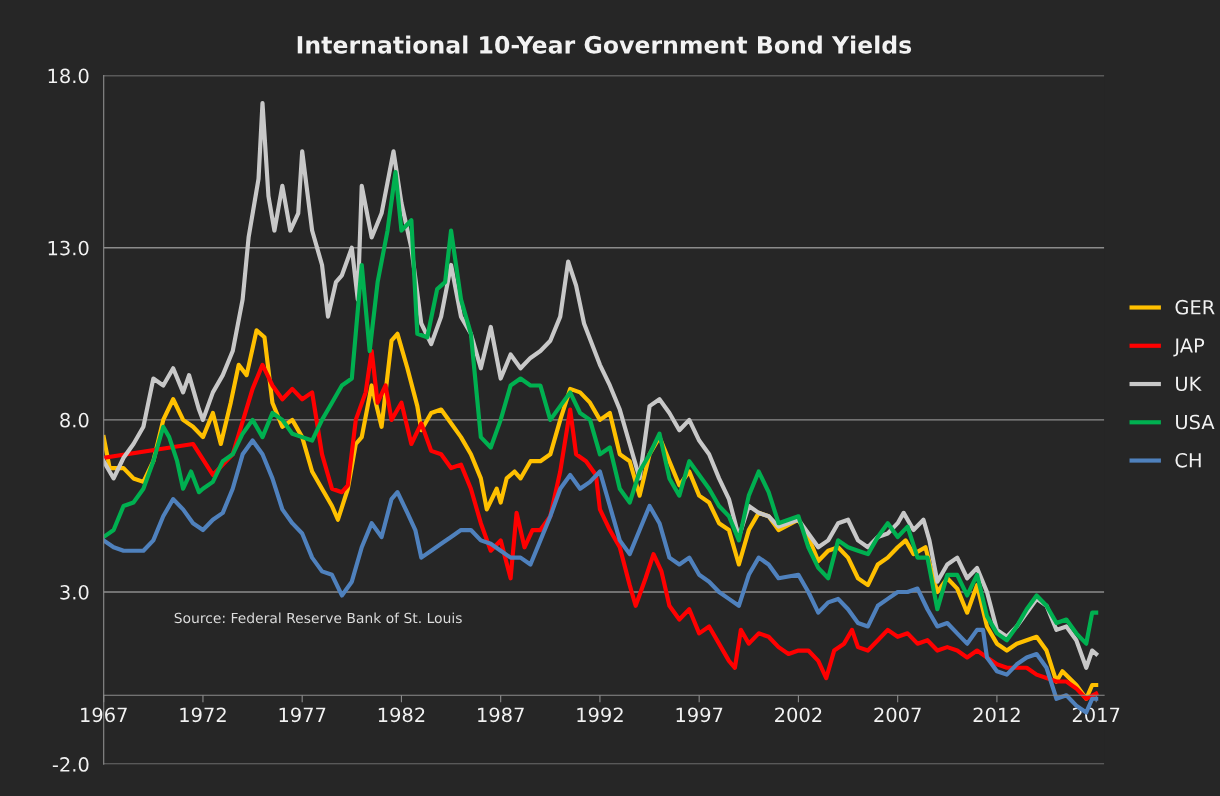  What do you see at coordinates (1189, 384) in the screenshot?
I see `legend-label: UK` at bounding box center [1189, 384].